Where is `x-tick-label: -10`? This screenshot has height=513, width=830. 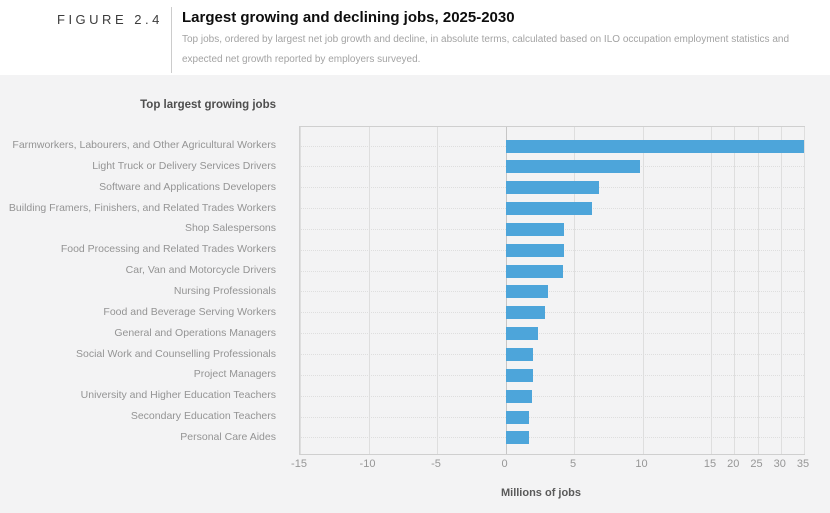
x-tick-label: -10 is located at coordinates (367, 464).